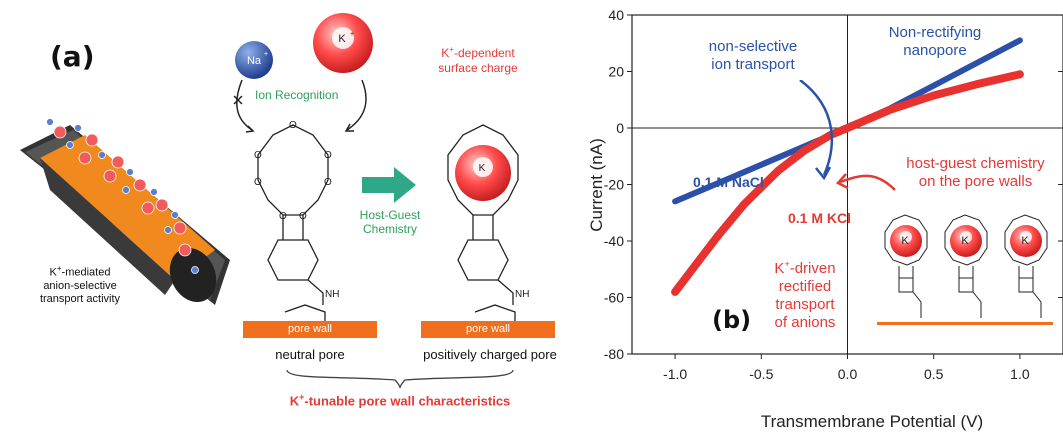 The image size is (1063, 433). I want to click on host-guest-label: Host-Guest Chemistry, so click(390, 222).